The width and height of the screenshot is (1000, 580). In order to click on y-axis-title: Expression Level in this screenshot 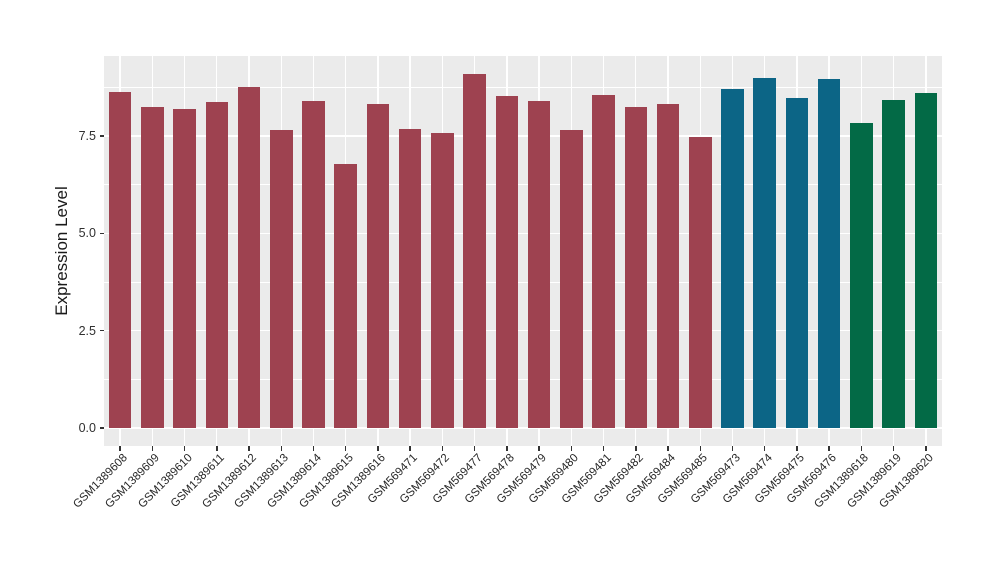, I will do `click(61, 251)`.